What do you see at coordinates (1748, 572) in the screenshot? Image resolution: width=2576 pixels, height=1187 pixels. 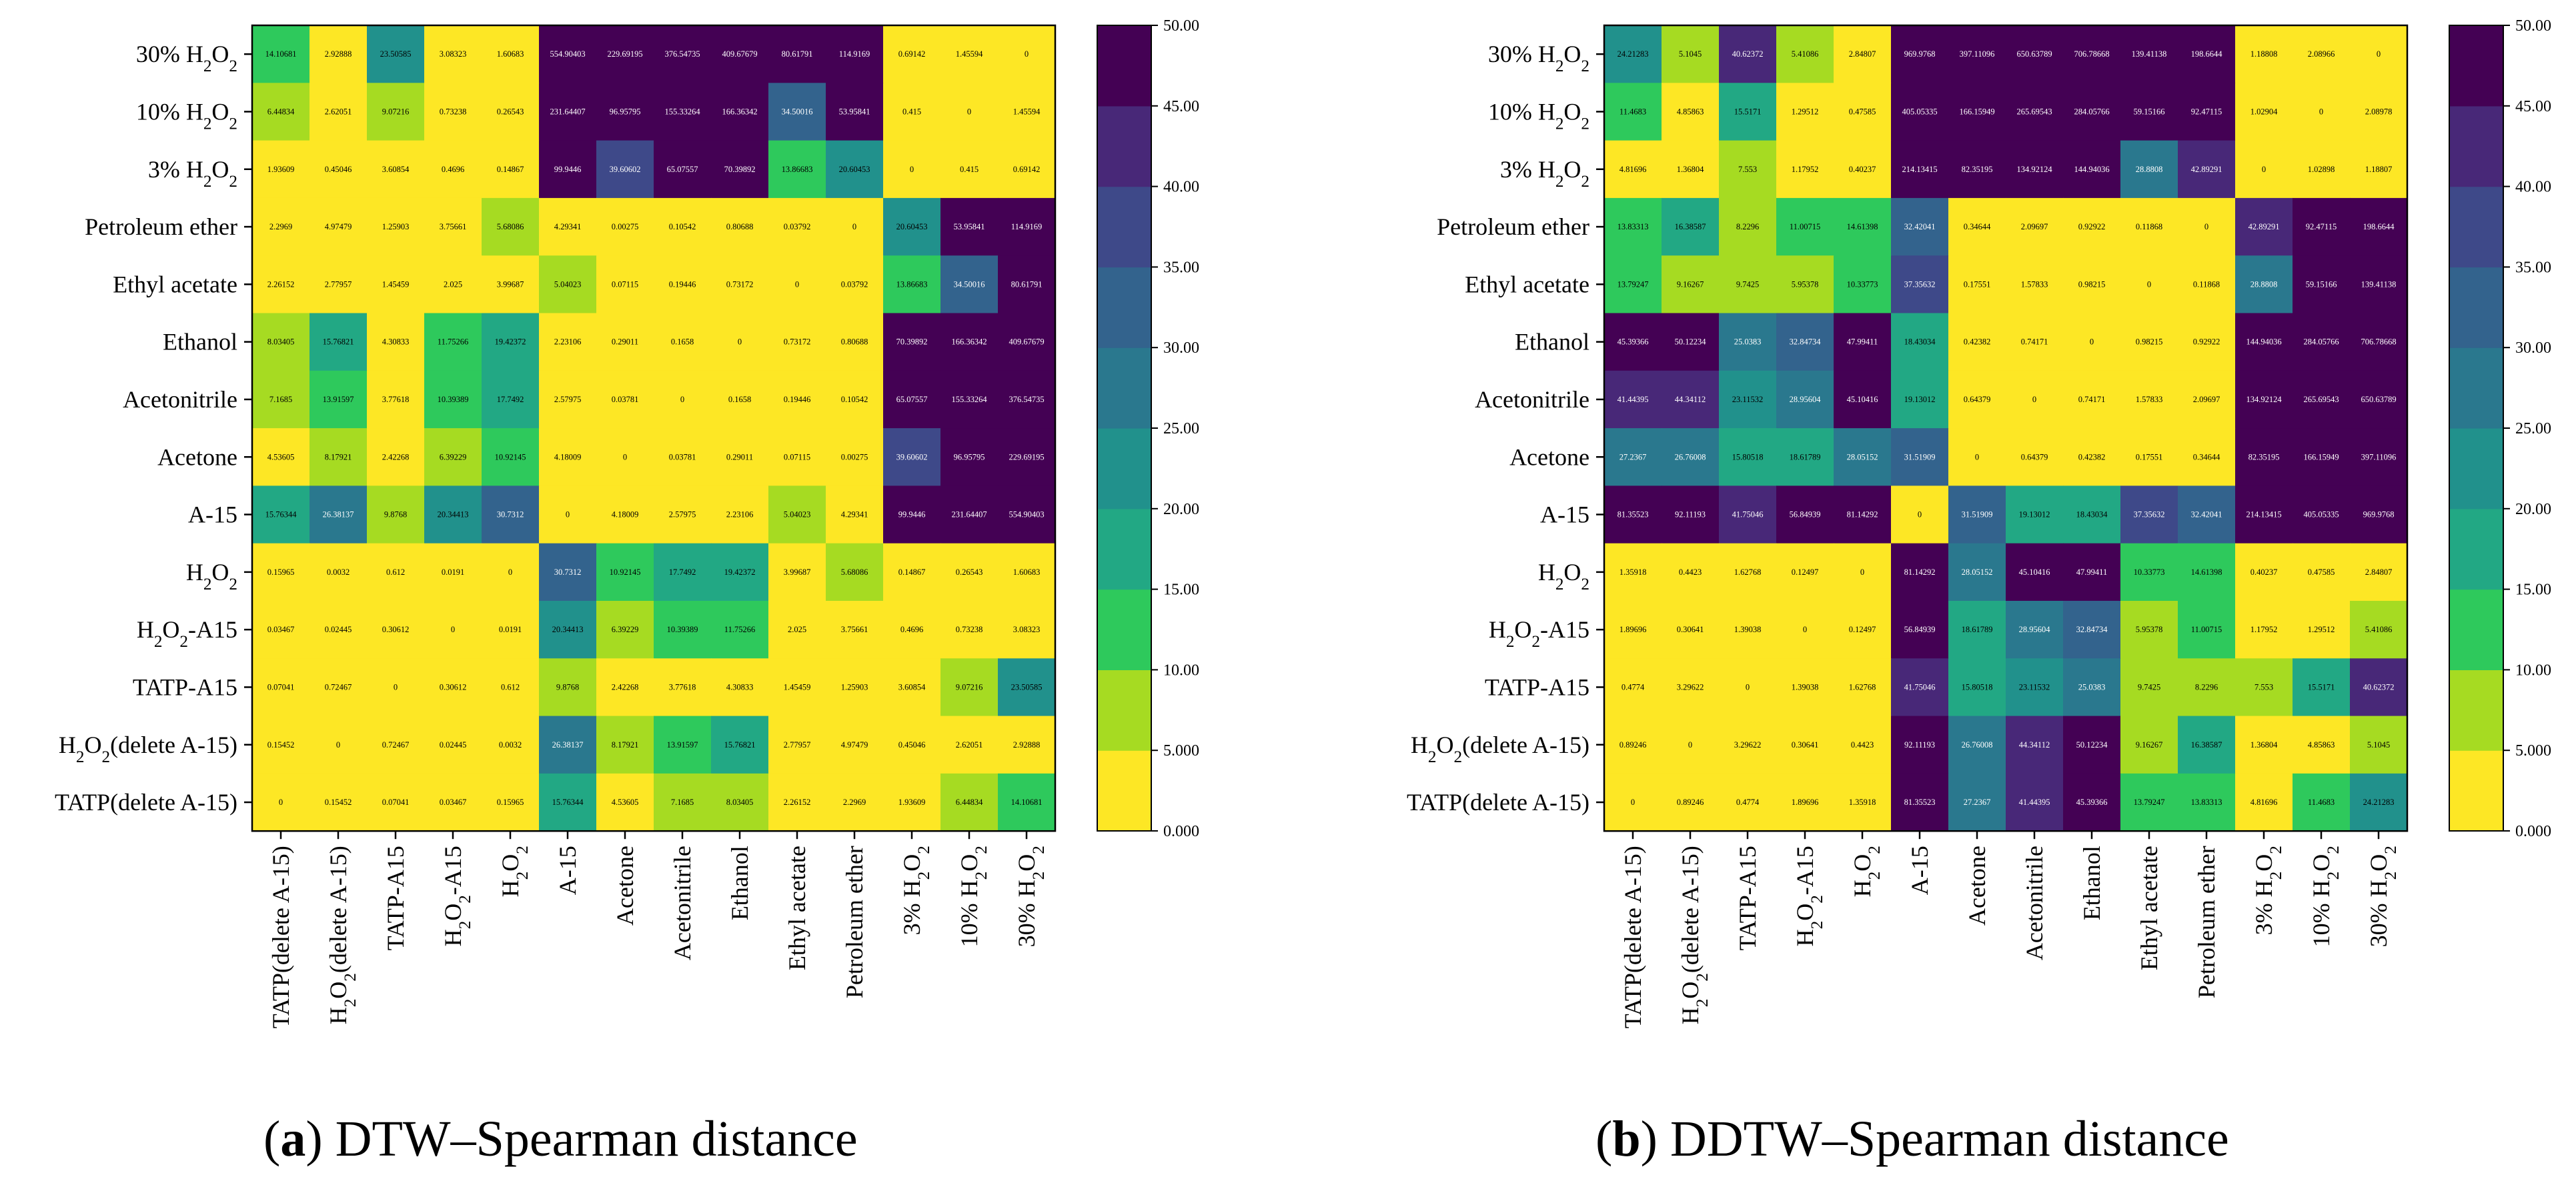 I see `cell-value-label: 1.62768` at bounding box center [1748, 572].